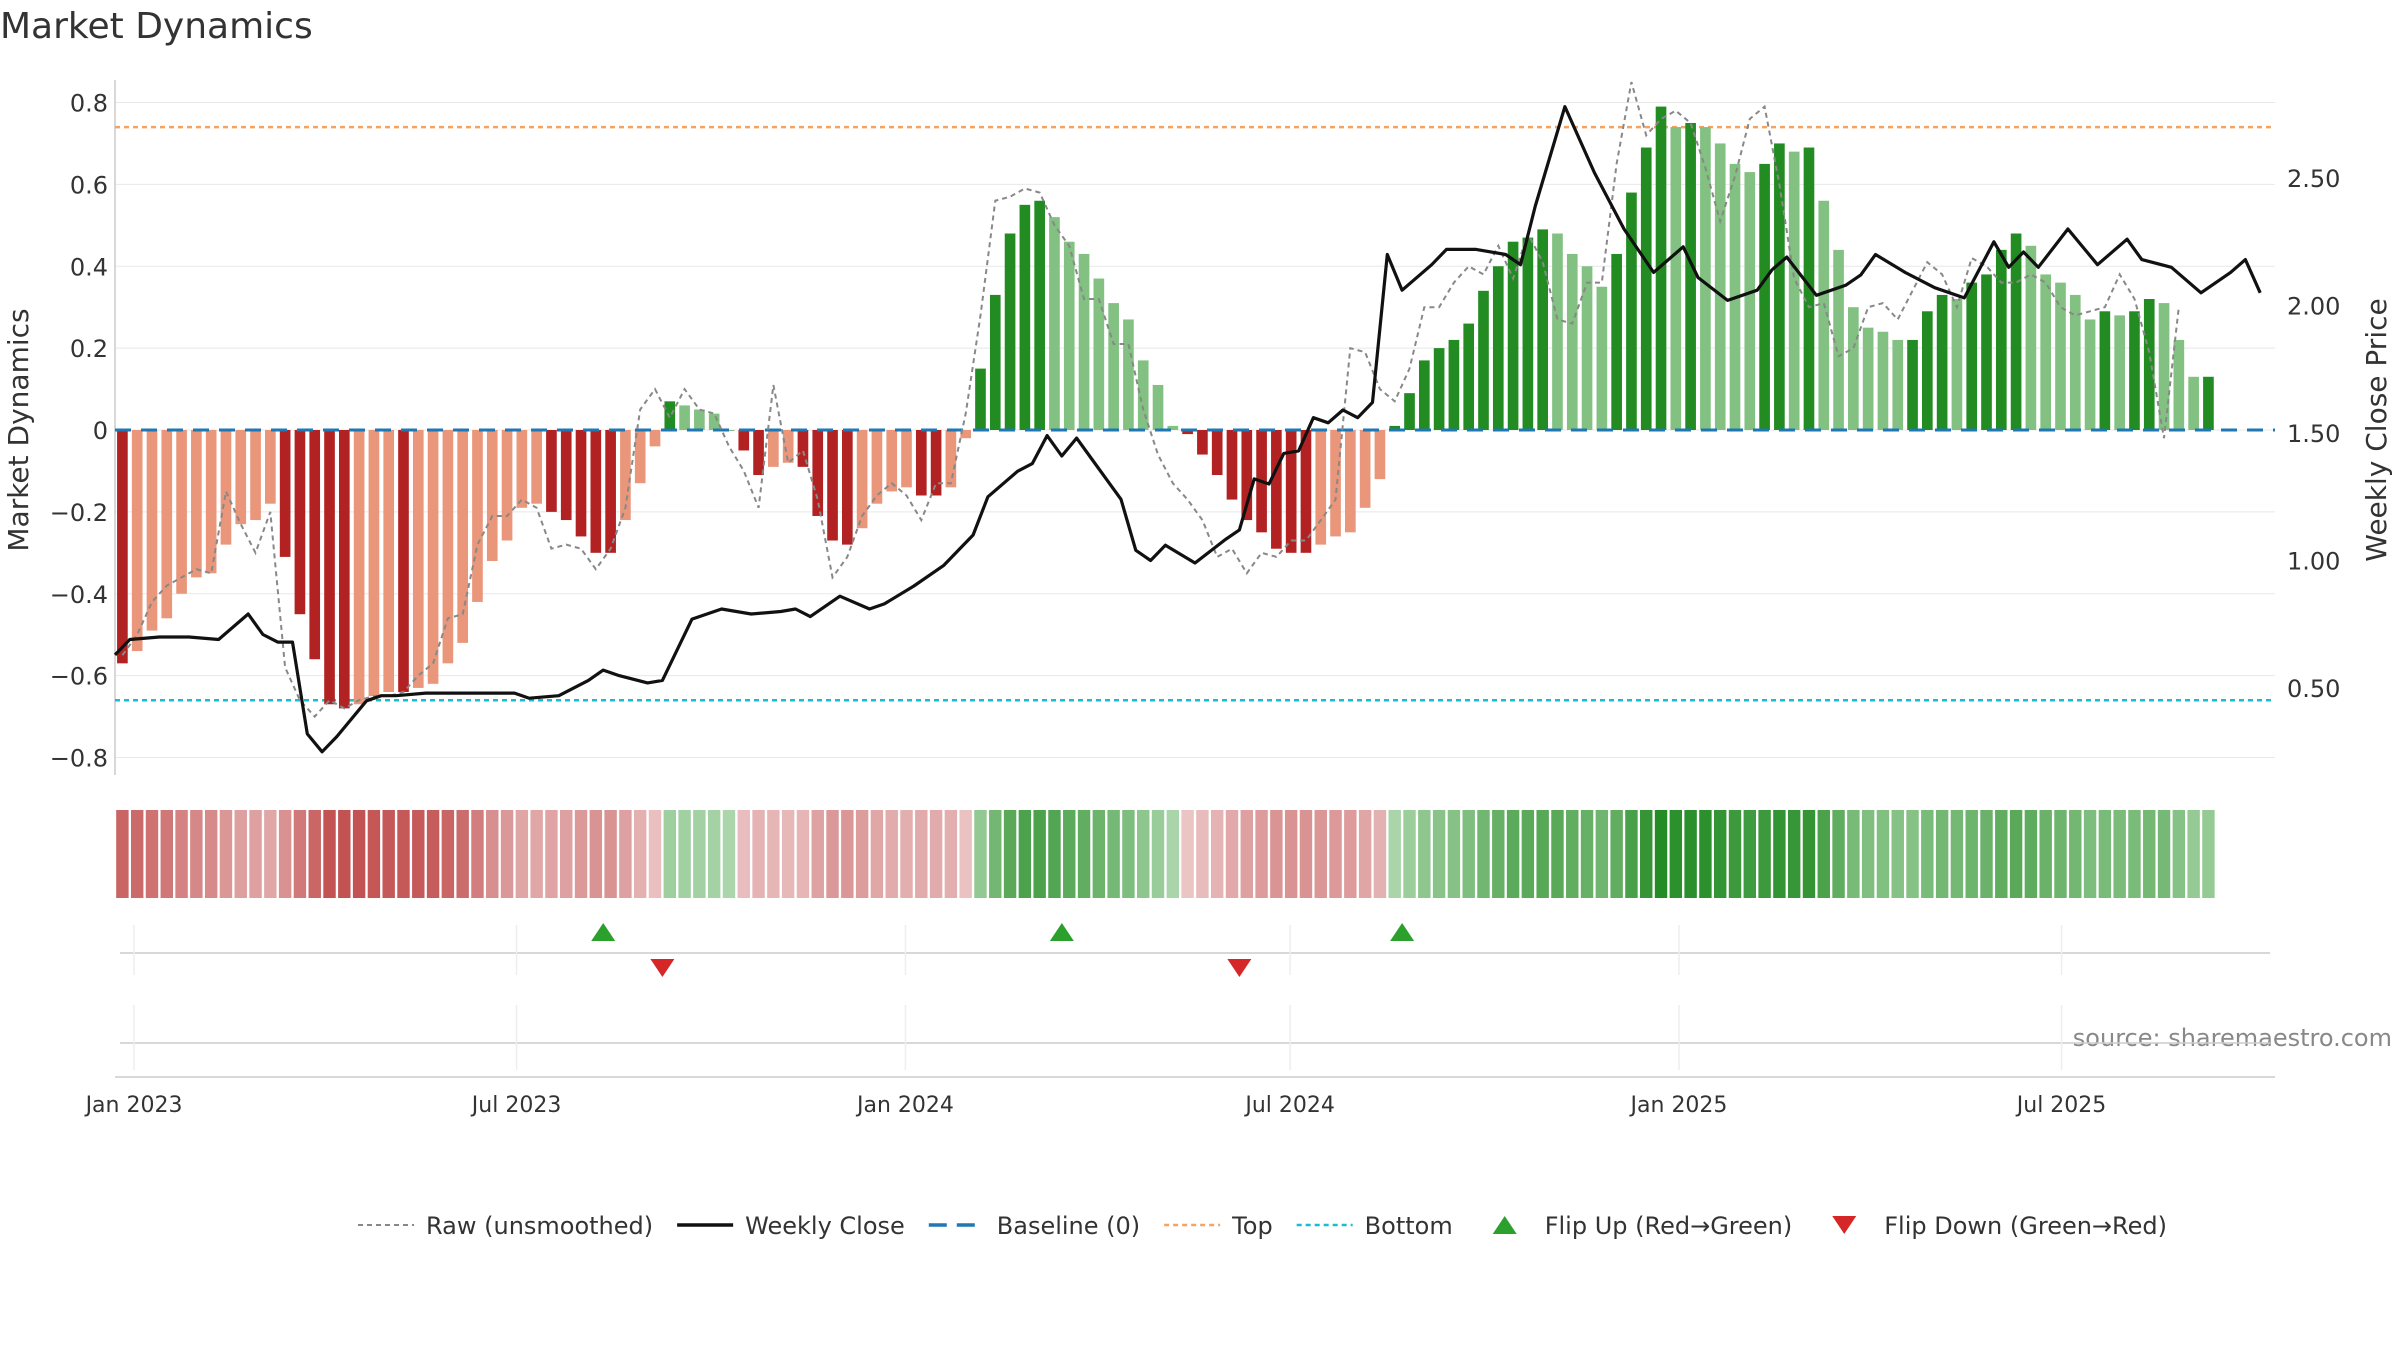 The image size is (2400, 1354). I want to click on y-tick-right-label: 1.50, so click(2313, 434).